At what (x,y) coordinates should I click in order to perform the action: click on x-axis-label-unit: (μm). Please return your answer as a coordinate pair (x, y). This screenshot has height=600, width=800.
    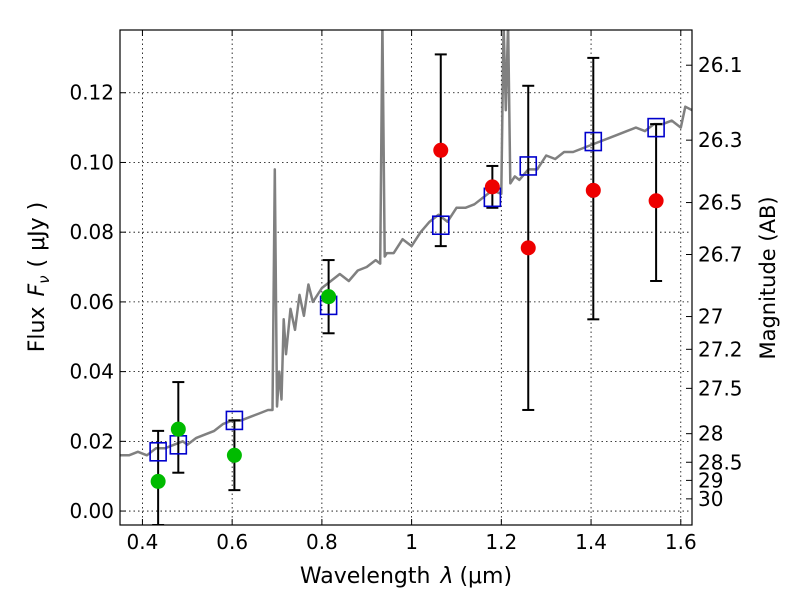
    Looking at the image, I should click on (485, 576).